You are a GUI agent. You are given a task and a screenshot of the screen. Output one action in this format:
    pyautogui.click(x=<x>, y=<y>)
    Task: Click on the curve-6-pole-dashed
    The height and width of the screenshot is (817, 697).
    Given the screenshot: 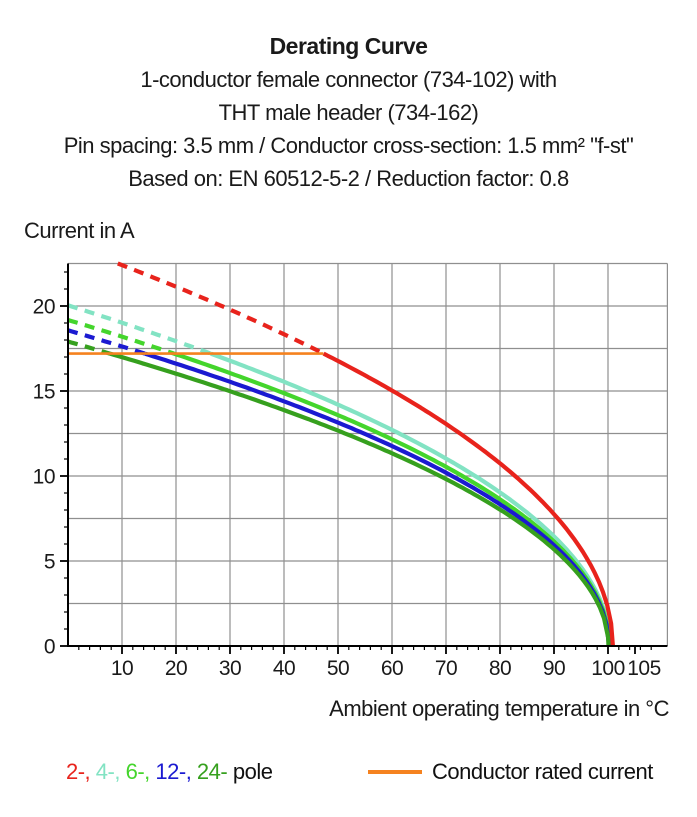 What is the action you would take?
    pyautogui.click(x=121, y=336)
    